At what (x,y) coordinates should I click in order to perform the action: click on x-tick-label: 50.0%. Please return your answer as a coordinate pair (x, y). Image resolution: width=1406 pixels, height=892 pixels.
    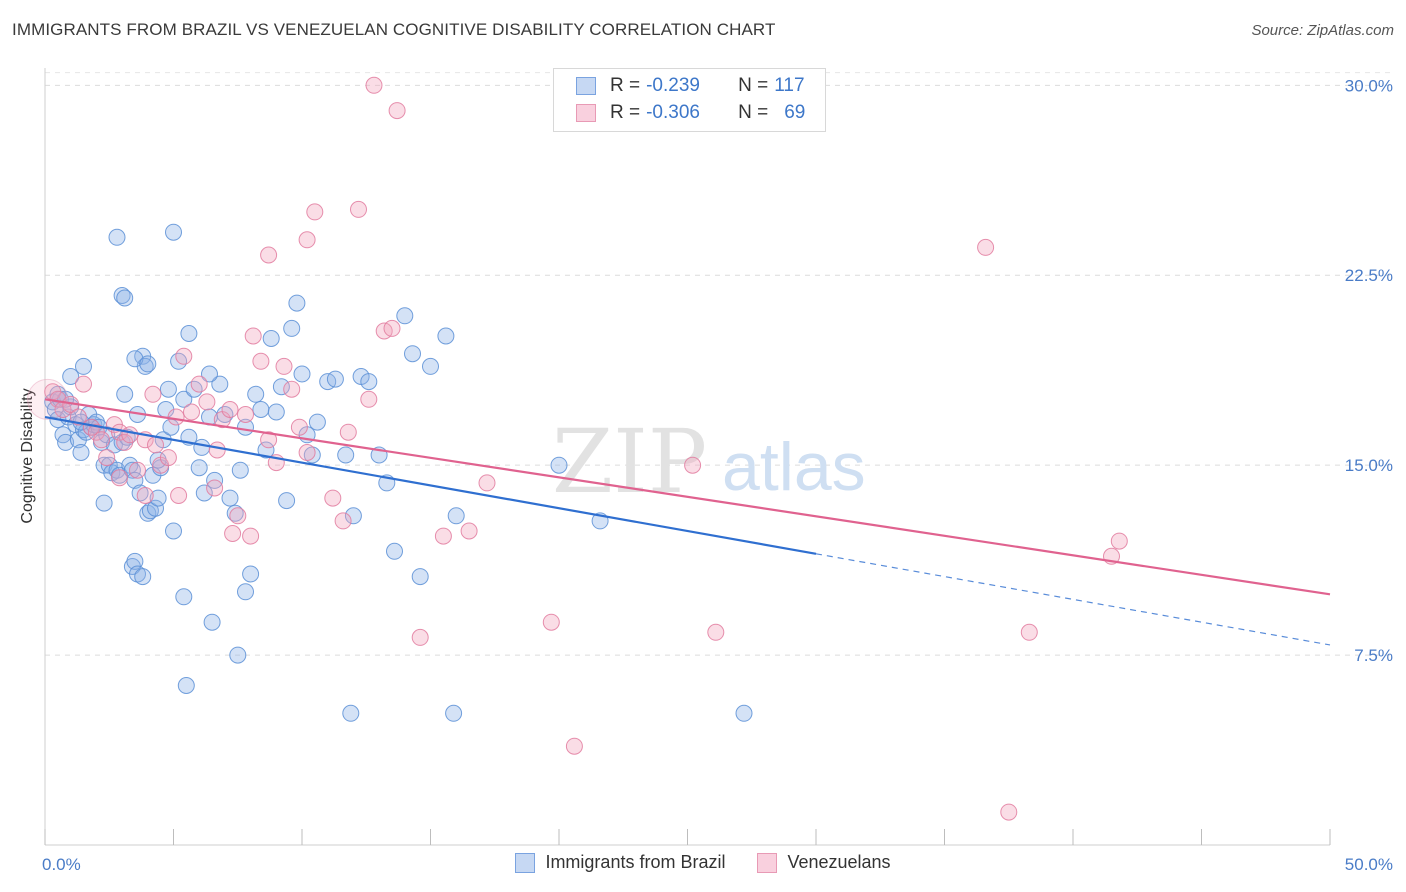
    Looking at the image, I should click on (1369, 864).